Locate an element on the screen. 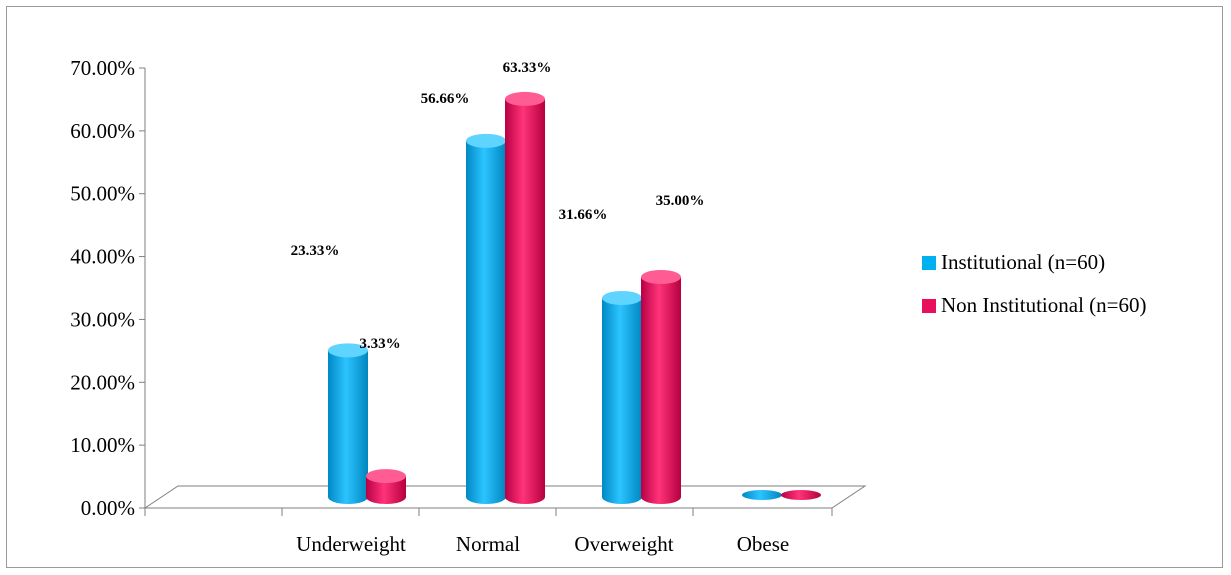  y-tick-label: 70.00% is located at coordinates (102, 68).